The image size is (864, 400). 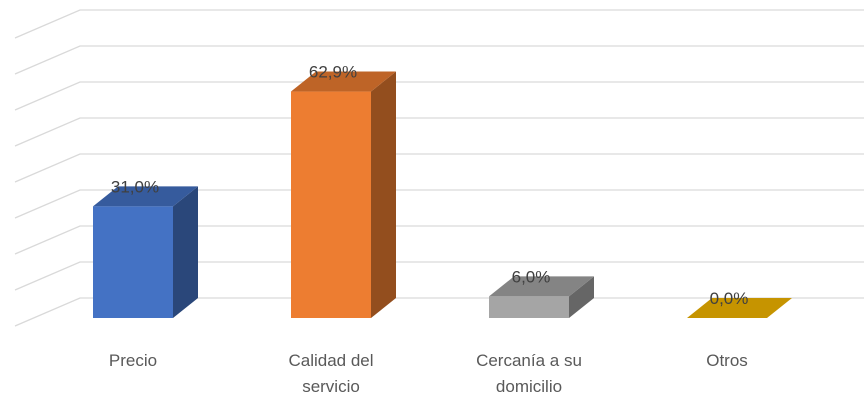 I want to click on data-label: 31,0%, so click(x=135, y=186).